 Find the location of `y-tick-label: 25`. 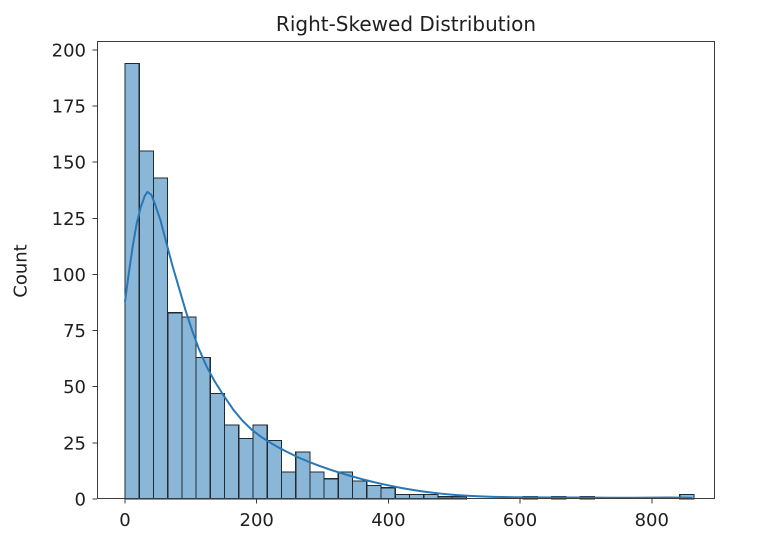

y-tick-label: 25 is located at coordinates (74, 443).